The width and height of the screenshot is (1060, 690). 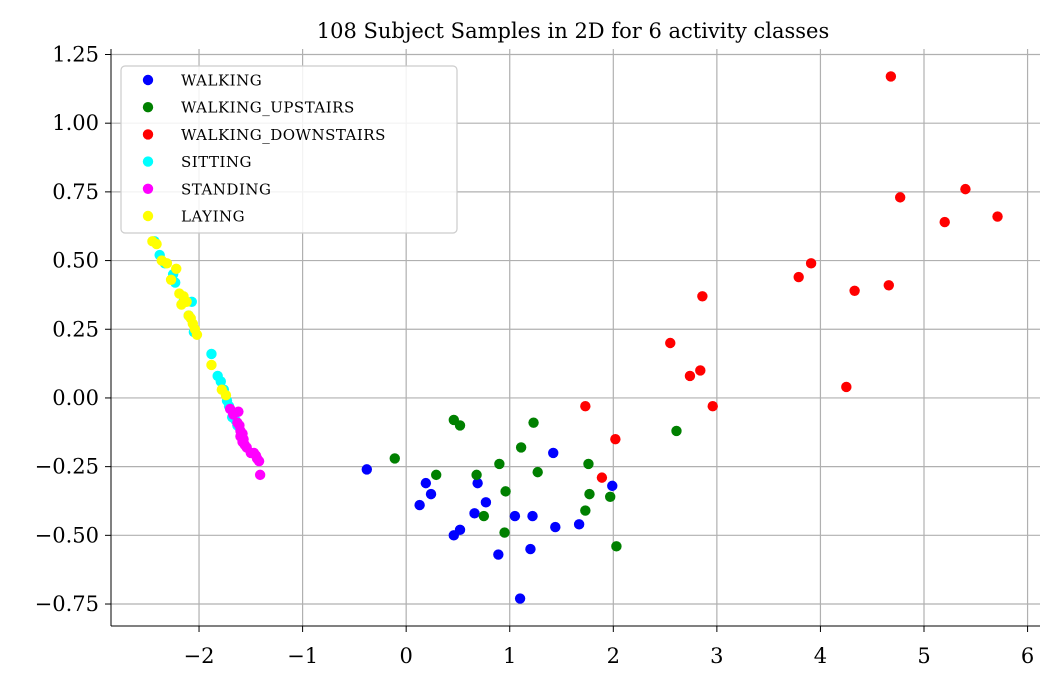 I want to click on x-tick-label: 3, so click(x=716, y=656).